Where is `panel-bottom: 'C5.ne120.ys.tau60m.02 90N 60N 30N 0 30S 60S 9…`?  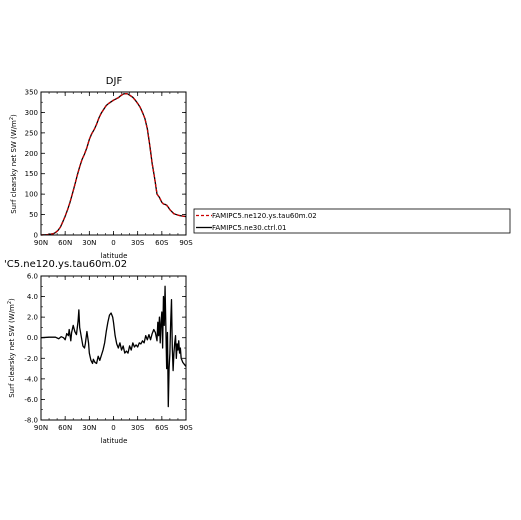
panel-bottom: 'C5.ne120.ys.tau60m.02 90N 60N 30N 0 30S 60S 9… is located at coordinates (98, 352).